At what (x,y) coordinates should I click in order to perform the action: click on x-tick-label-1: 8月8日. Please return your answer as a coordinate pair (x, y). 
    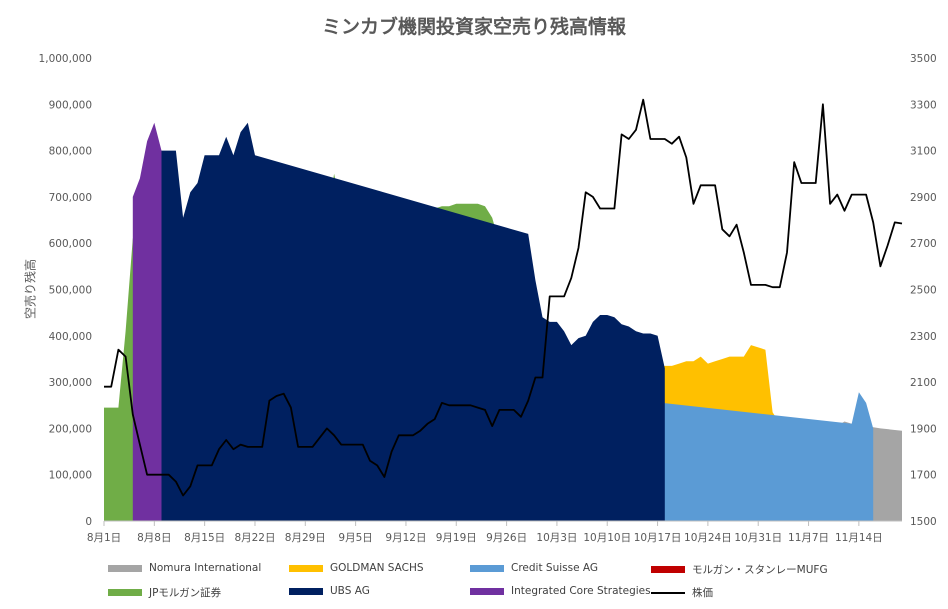
    Looking at the image, I should click on (154, 538).